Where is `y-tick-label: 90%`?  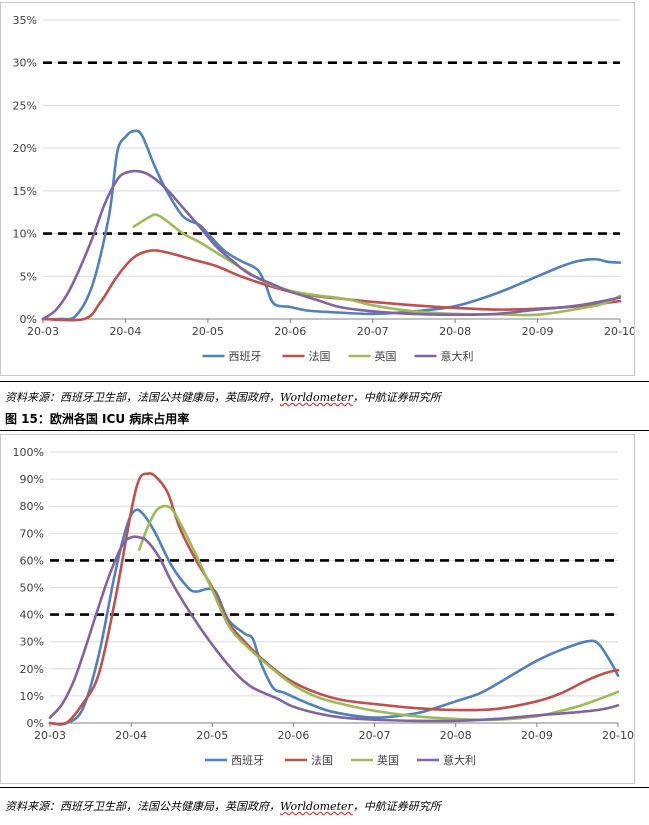 y-tick-label: 90% is located at coordinates (32, 479).